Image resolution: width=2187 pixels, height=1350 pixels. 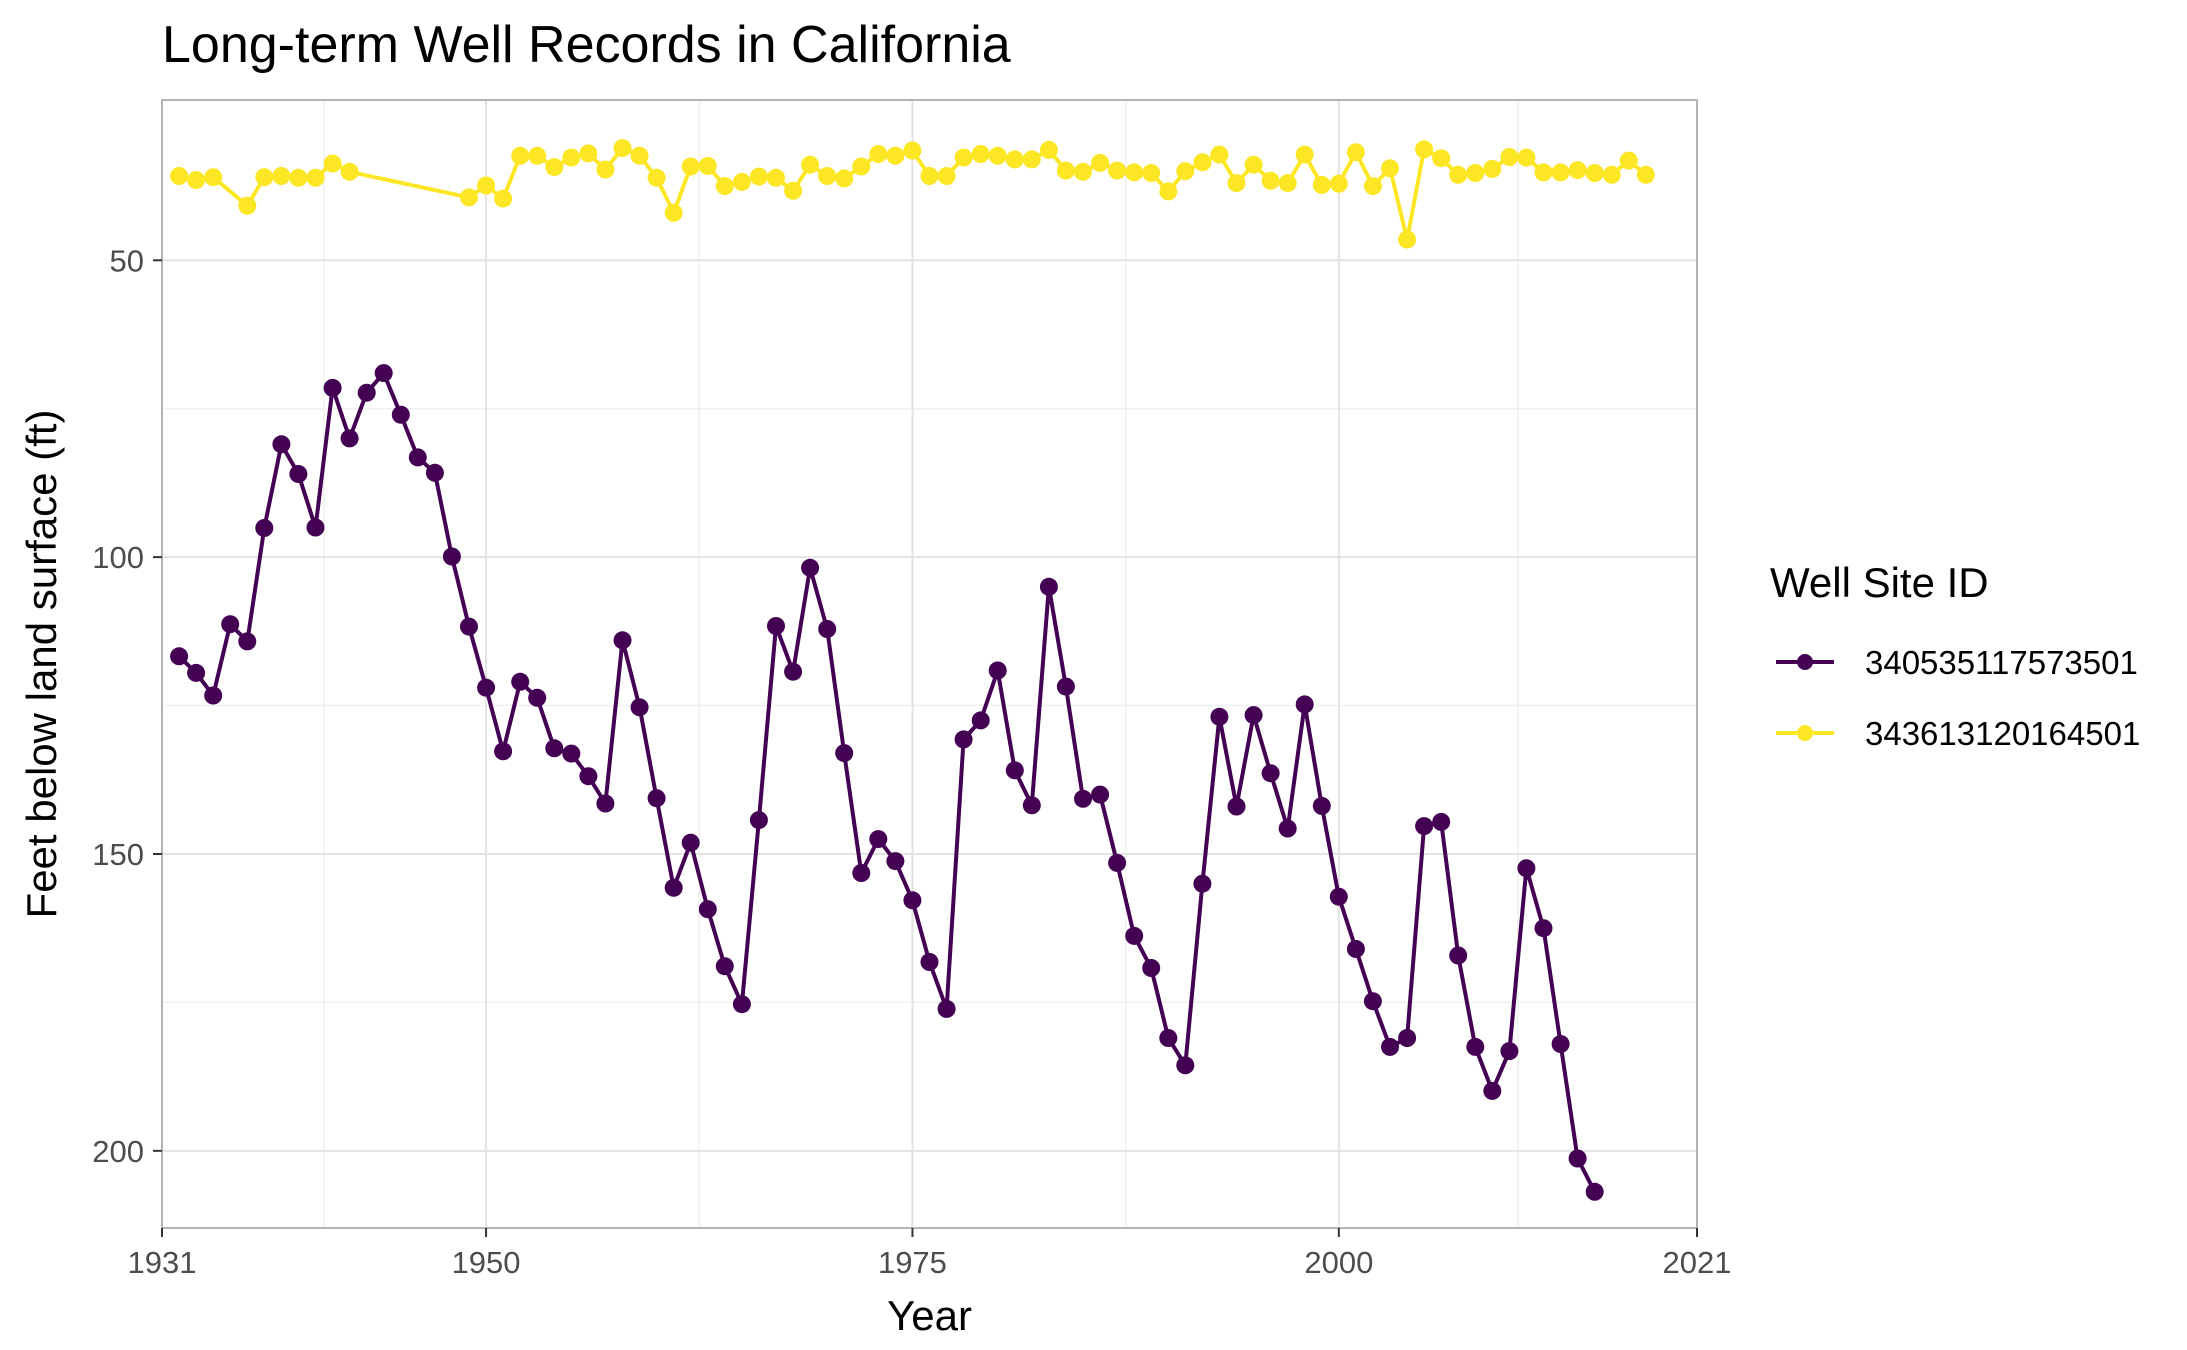 What do you see at coordinates (930, 1254) in the screenshot?
I see `x-axis-ticks: 1931 1950 1975 2000 2021` at bounding box center [930, 1254].